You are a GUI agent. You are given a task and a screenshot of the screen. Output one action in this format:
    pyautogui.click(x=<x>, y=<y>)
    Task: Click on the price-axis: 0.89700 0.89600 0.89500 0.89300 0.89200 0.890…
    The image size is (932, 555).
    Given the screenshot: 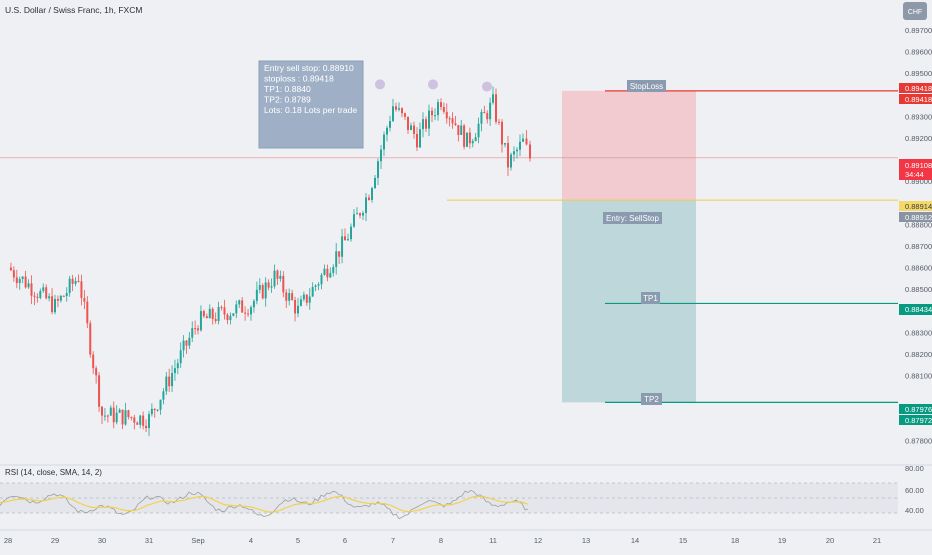 What is the action you would take?
    pyautogui.click(x=915, y=232)
    